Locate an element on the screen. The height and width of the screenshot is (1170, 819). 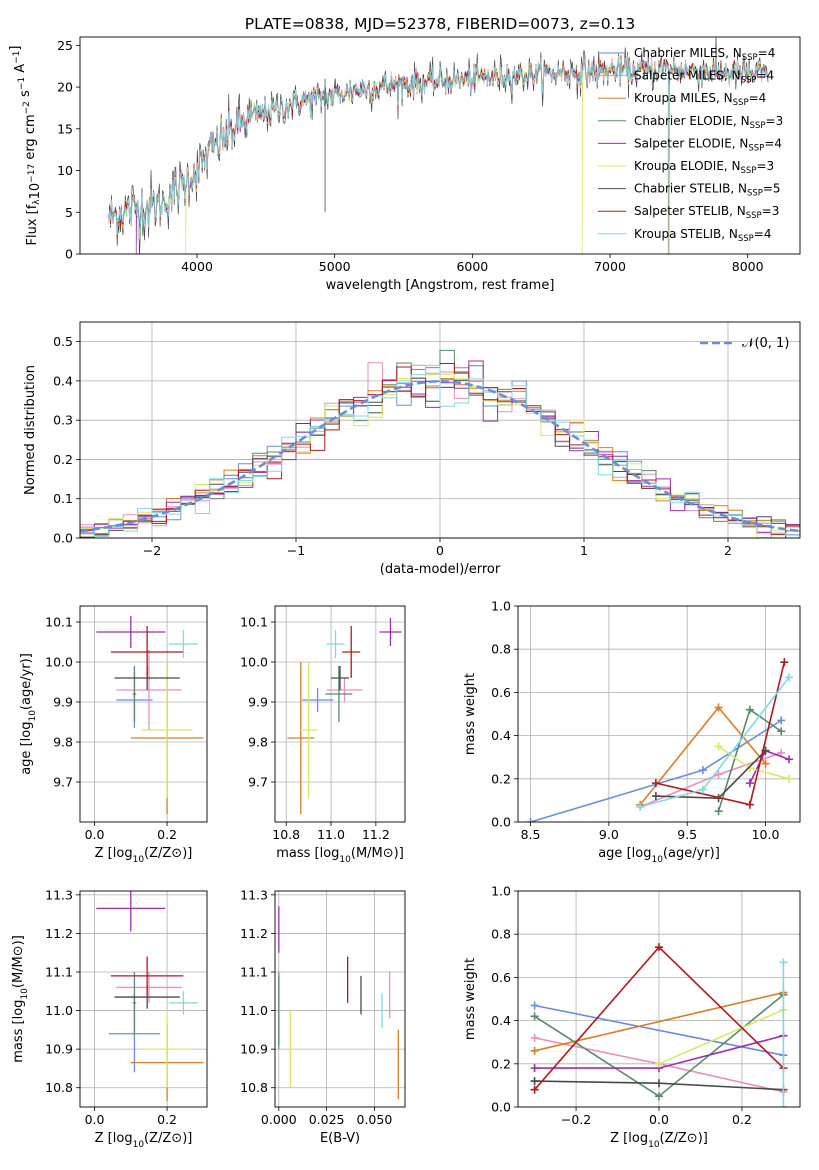
plot-area-mass-vs-Z is located at coordinates (150, 996).